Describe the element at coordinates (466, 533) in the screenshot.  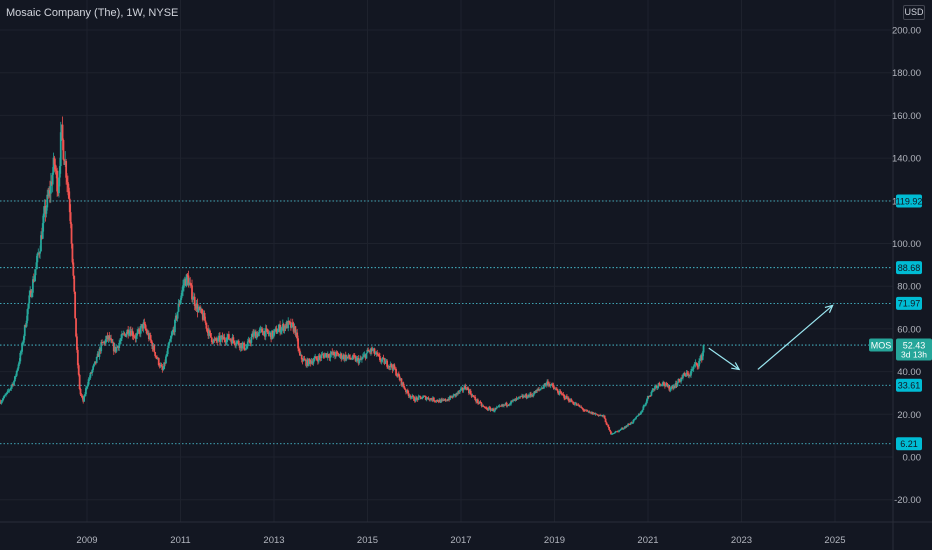
I see `time-axis: 2009 2011 2013 2015 2017 2019 2021 2023 2025` at that location.